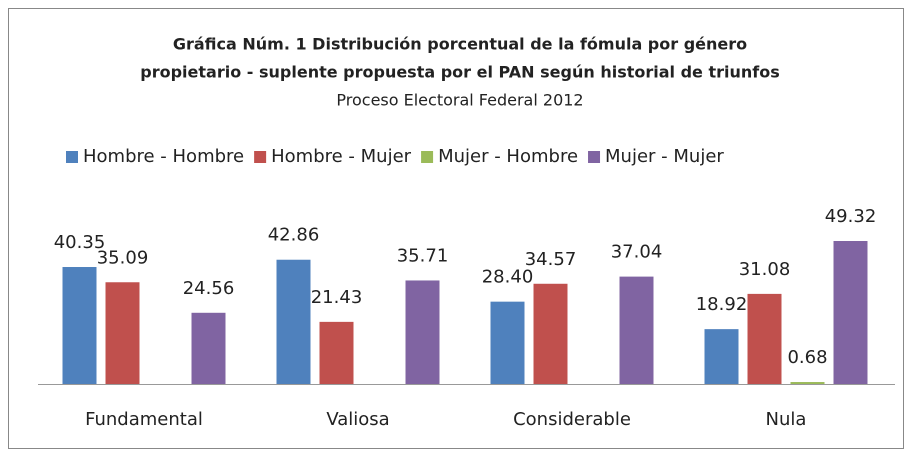 This screenshot has height=450, width=912. Describe the element at coordinates (357, 419) in the screenshot. I see `x-tick-label: Valiosa` at that location.